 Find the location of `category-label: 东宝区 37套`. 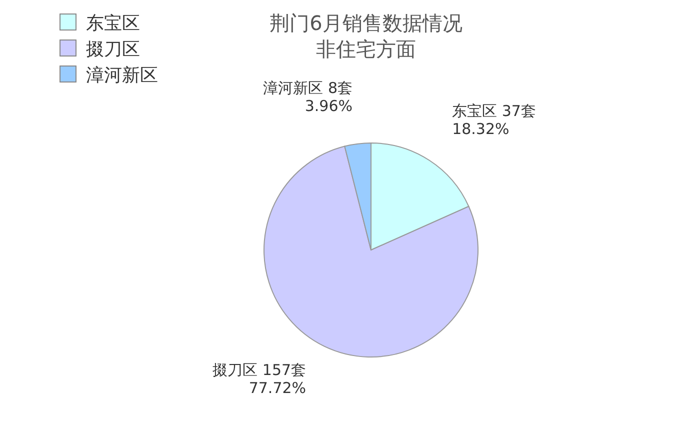

category-label: 东宝区 37套 is located at coordinates (494, 111).